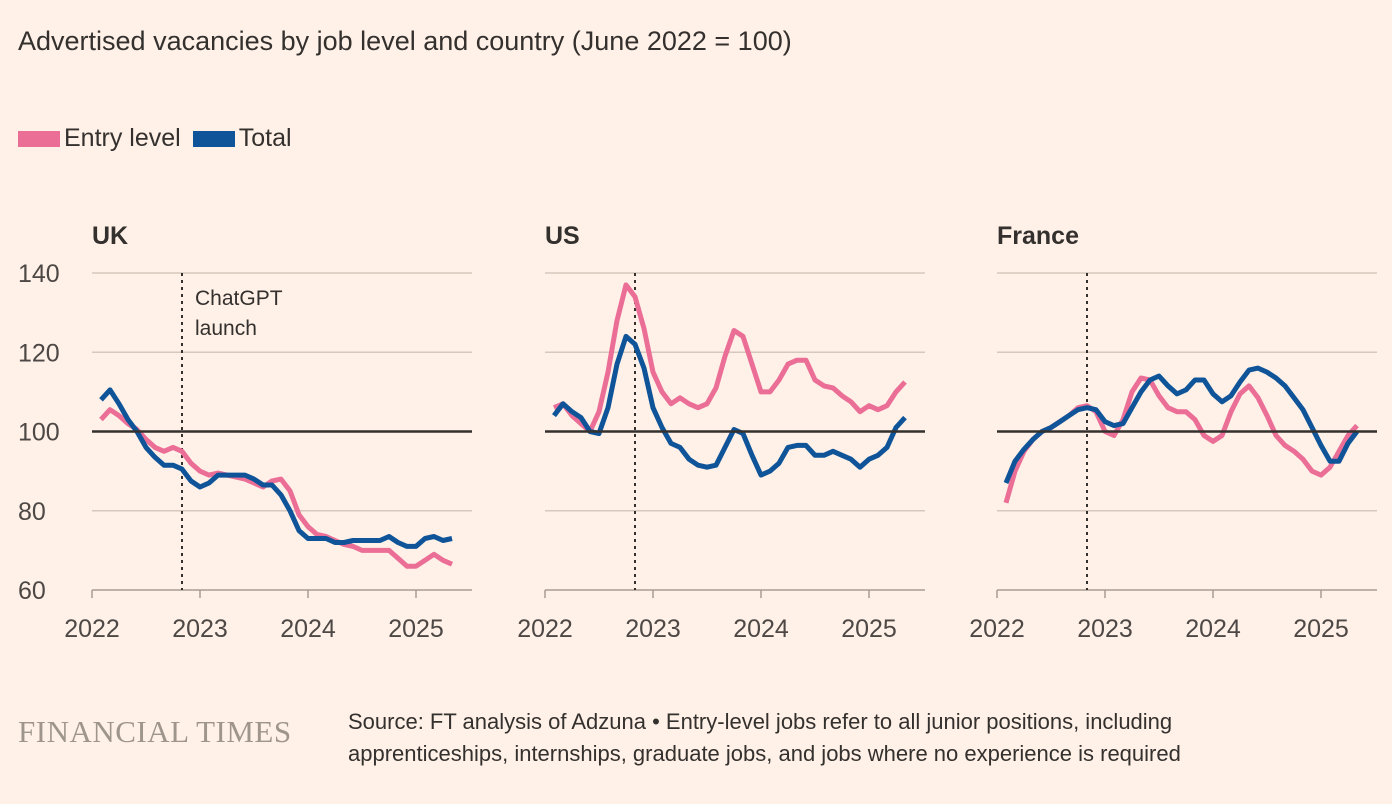  What do you see at coordinates (110, 236) in the screenshot?
I see `panel-title: UK` at bounding box center [110, 236].